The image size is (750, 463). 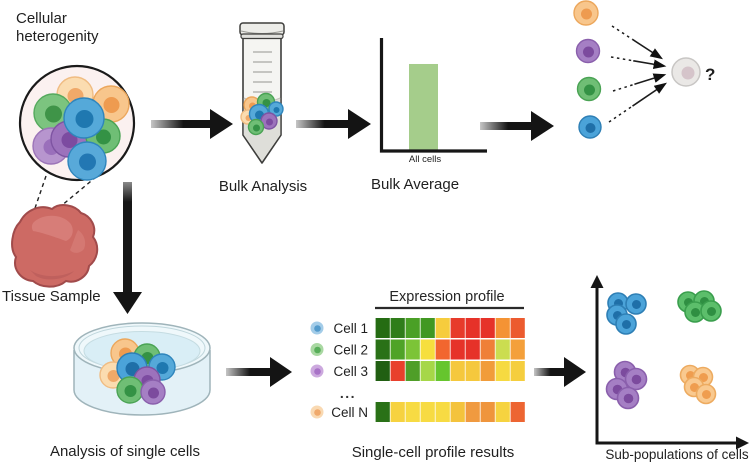 I want to click on orange-subpopulation-nucleus, so click(x=706, y=394).